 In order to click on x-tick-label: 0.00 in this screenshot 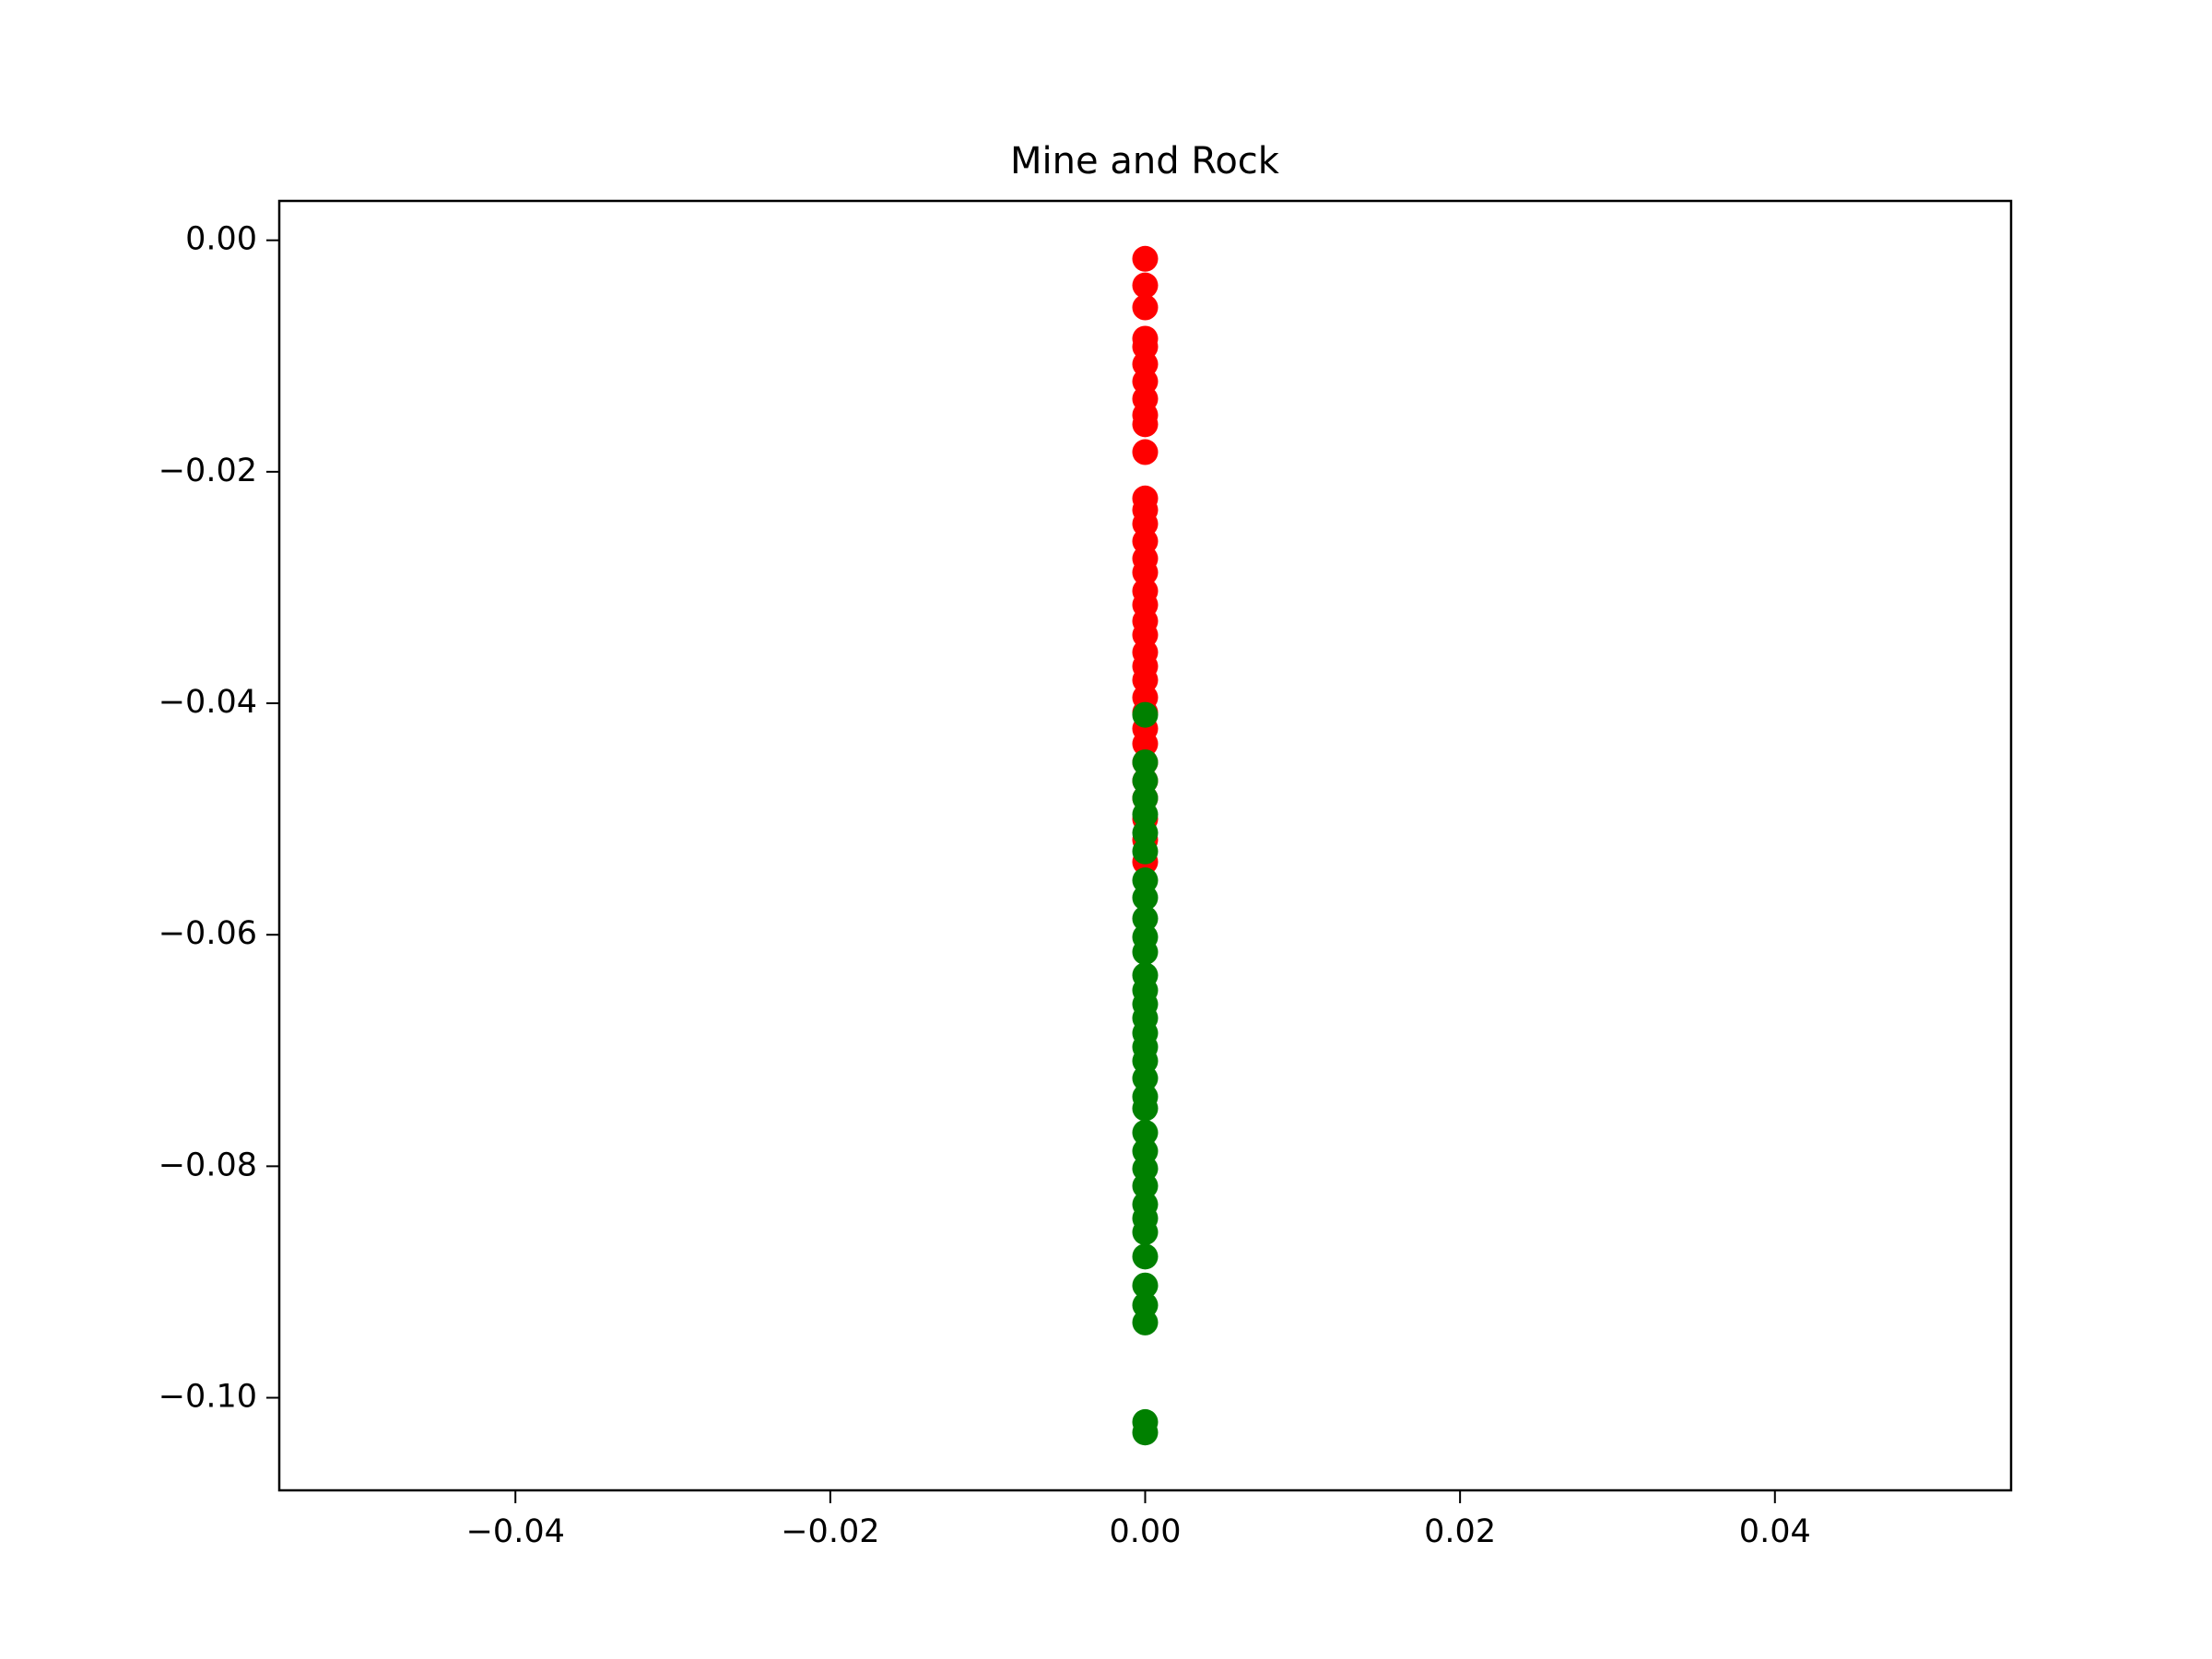, I will do `click(1146, 1531)`.